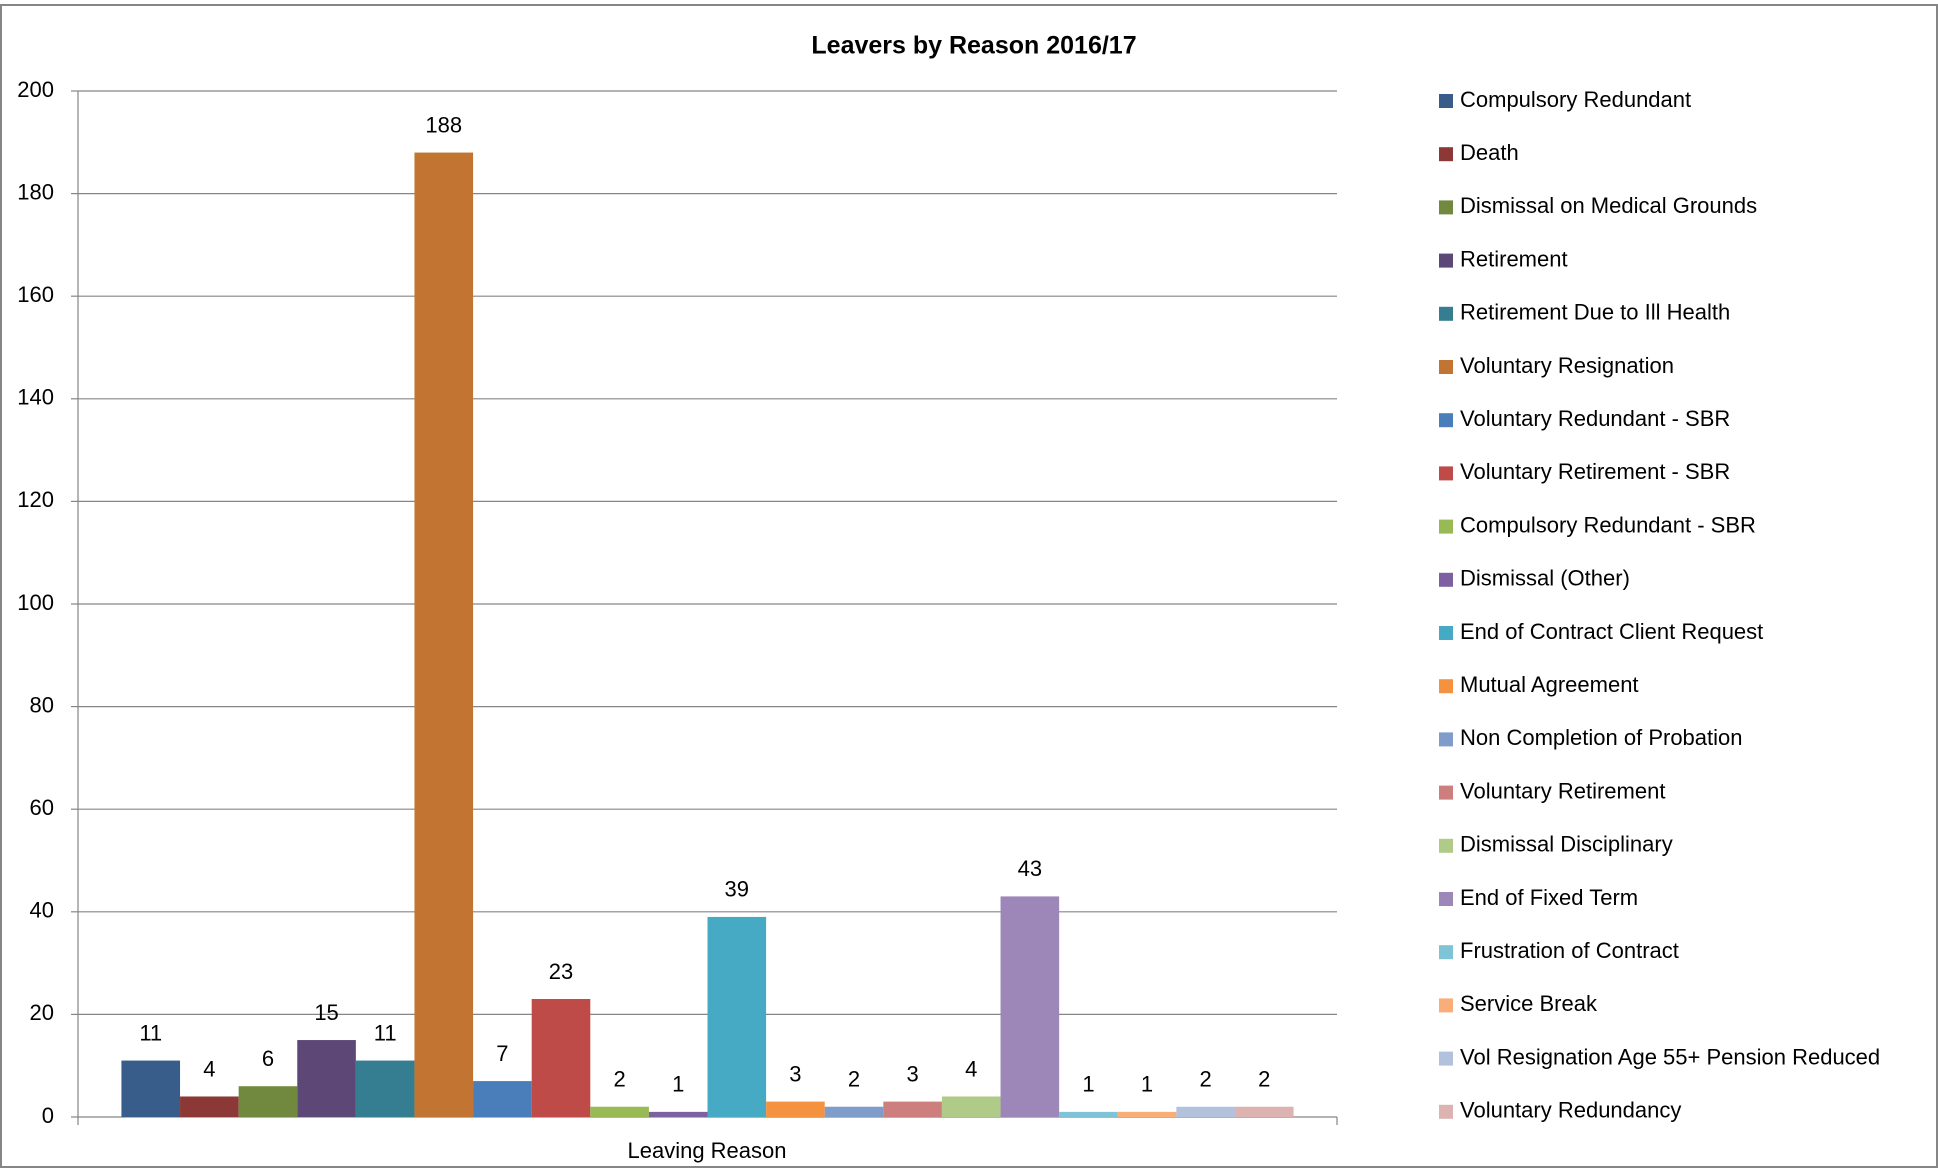 Image resolution: width=1938 pixels, height=1168 pixels. What do you see at coordinates (1566, 844) in the screenshot?
I see `legend-label: Dismissal Disciplinary` at bounding box center [1566, 844].